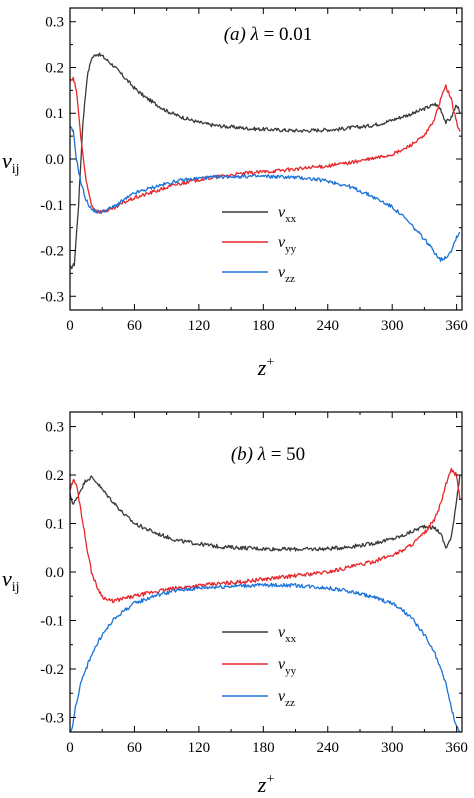  Describe the element at coordinates (285, 34) in the screenshot. I see `lambda-value: = 0.01` at that location.